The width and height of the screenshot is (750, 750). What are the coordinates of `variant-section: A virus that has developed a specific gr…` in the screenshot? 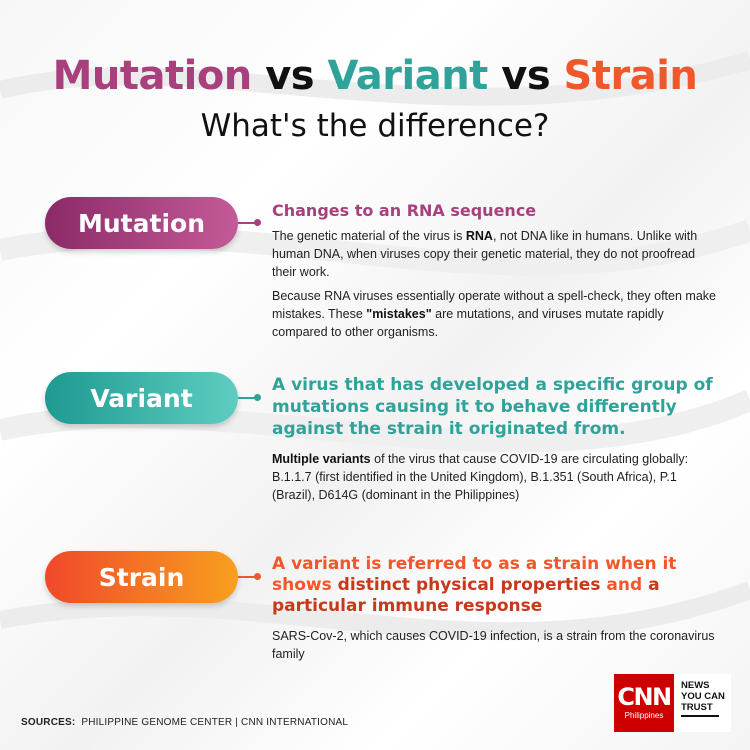 It's located at (497, 439).